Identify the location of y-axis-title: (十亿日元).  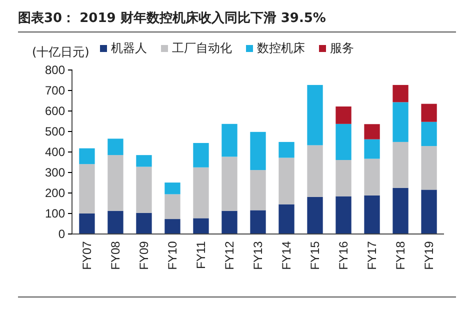
(61, 52).